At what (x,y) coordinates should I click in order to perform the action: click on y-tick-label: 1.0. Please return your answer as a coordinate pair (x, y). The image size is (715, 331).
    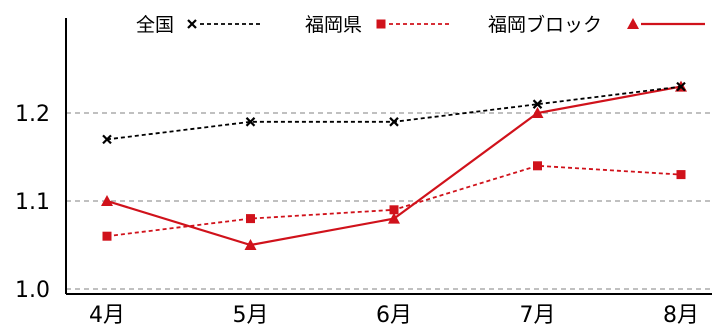
    Looking at the image, I should click on (32, 290).